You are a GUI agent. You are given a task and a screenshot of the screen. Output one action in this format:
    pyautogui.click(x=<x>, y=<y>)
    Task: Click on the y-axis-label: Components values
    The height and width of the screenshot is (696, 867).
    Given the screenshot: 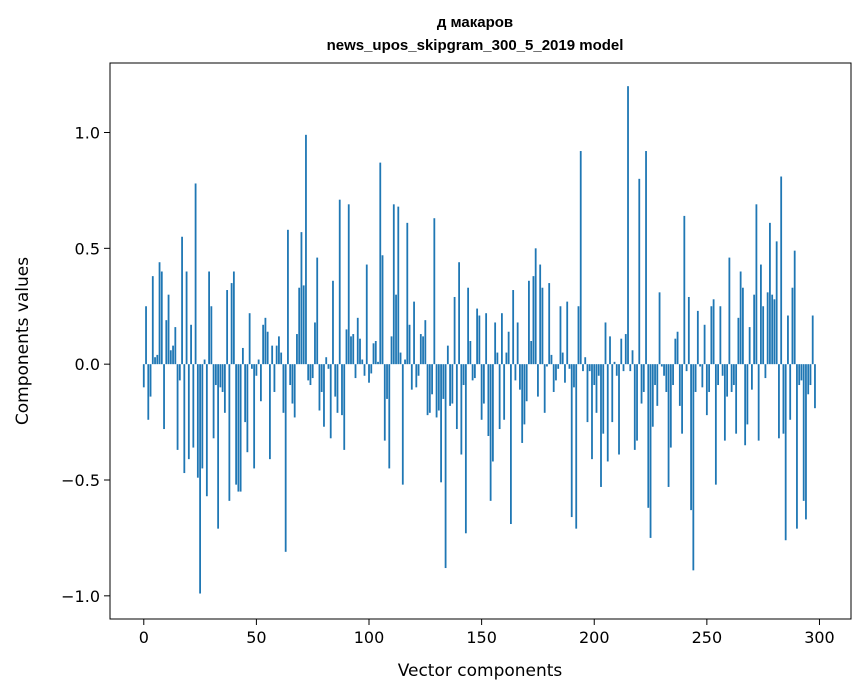 What is the action you would take?
    pyautogui.click(x=23, y=341)
    